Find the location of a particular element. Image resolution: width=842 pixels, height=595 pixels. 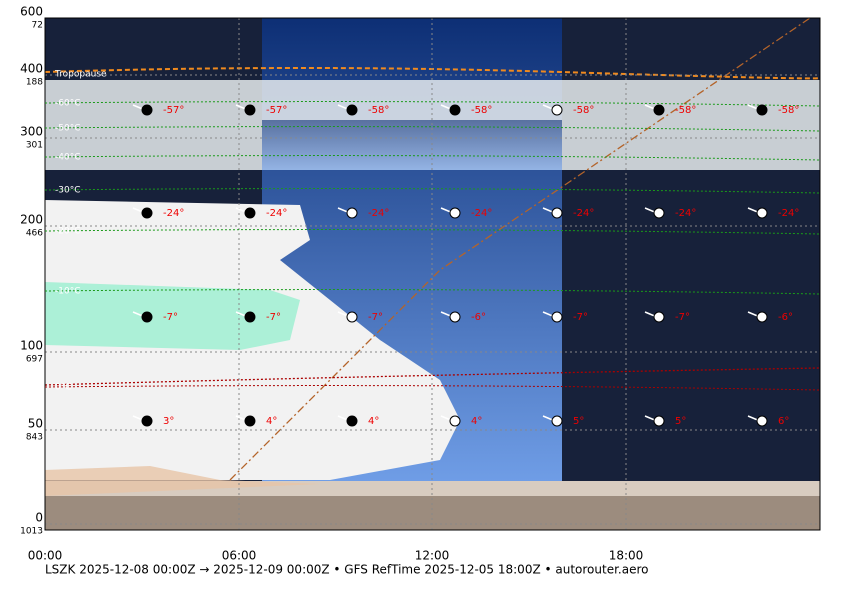

cloud-gap is located at coordinates (412, 145).